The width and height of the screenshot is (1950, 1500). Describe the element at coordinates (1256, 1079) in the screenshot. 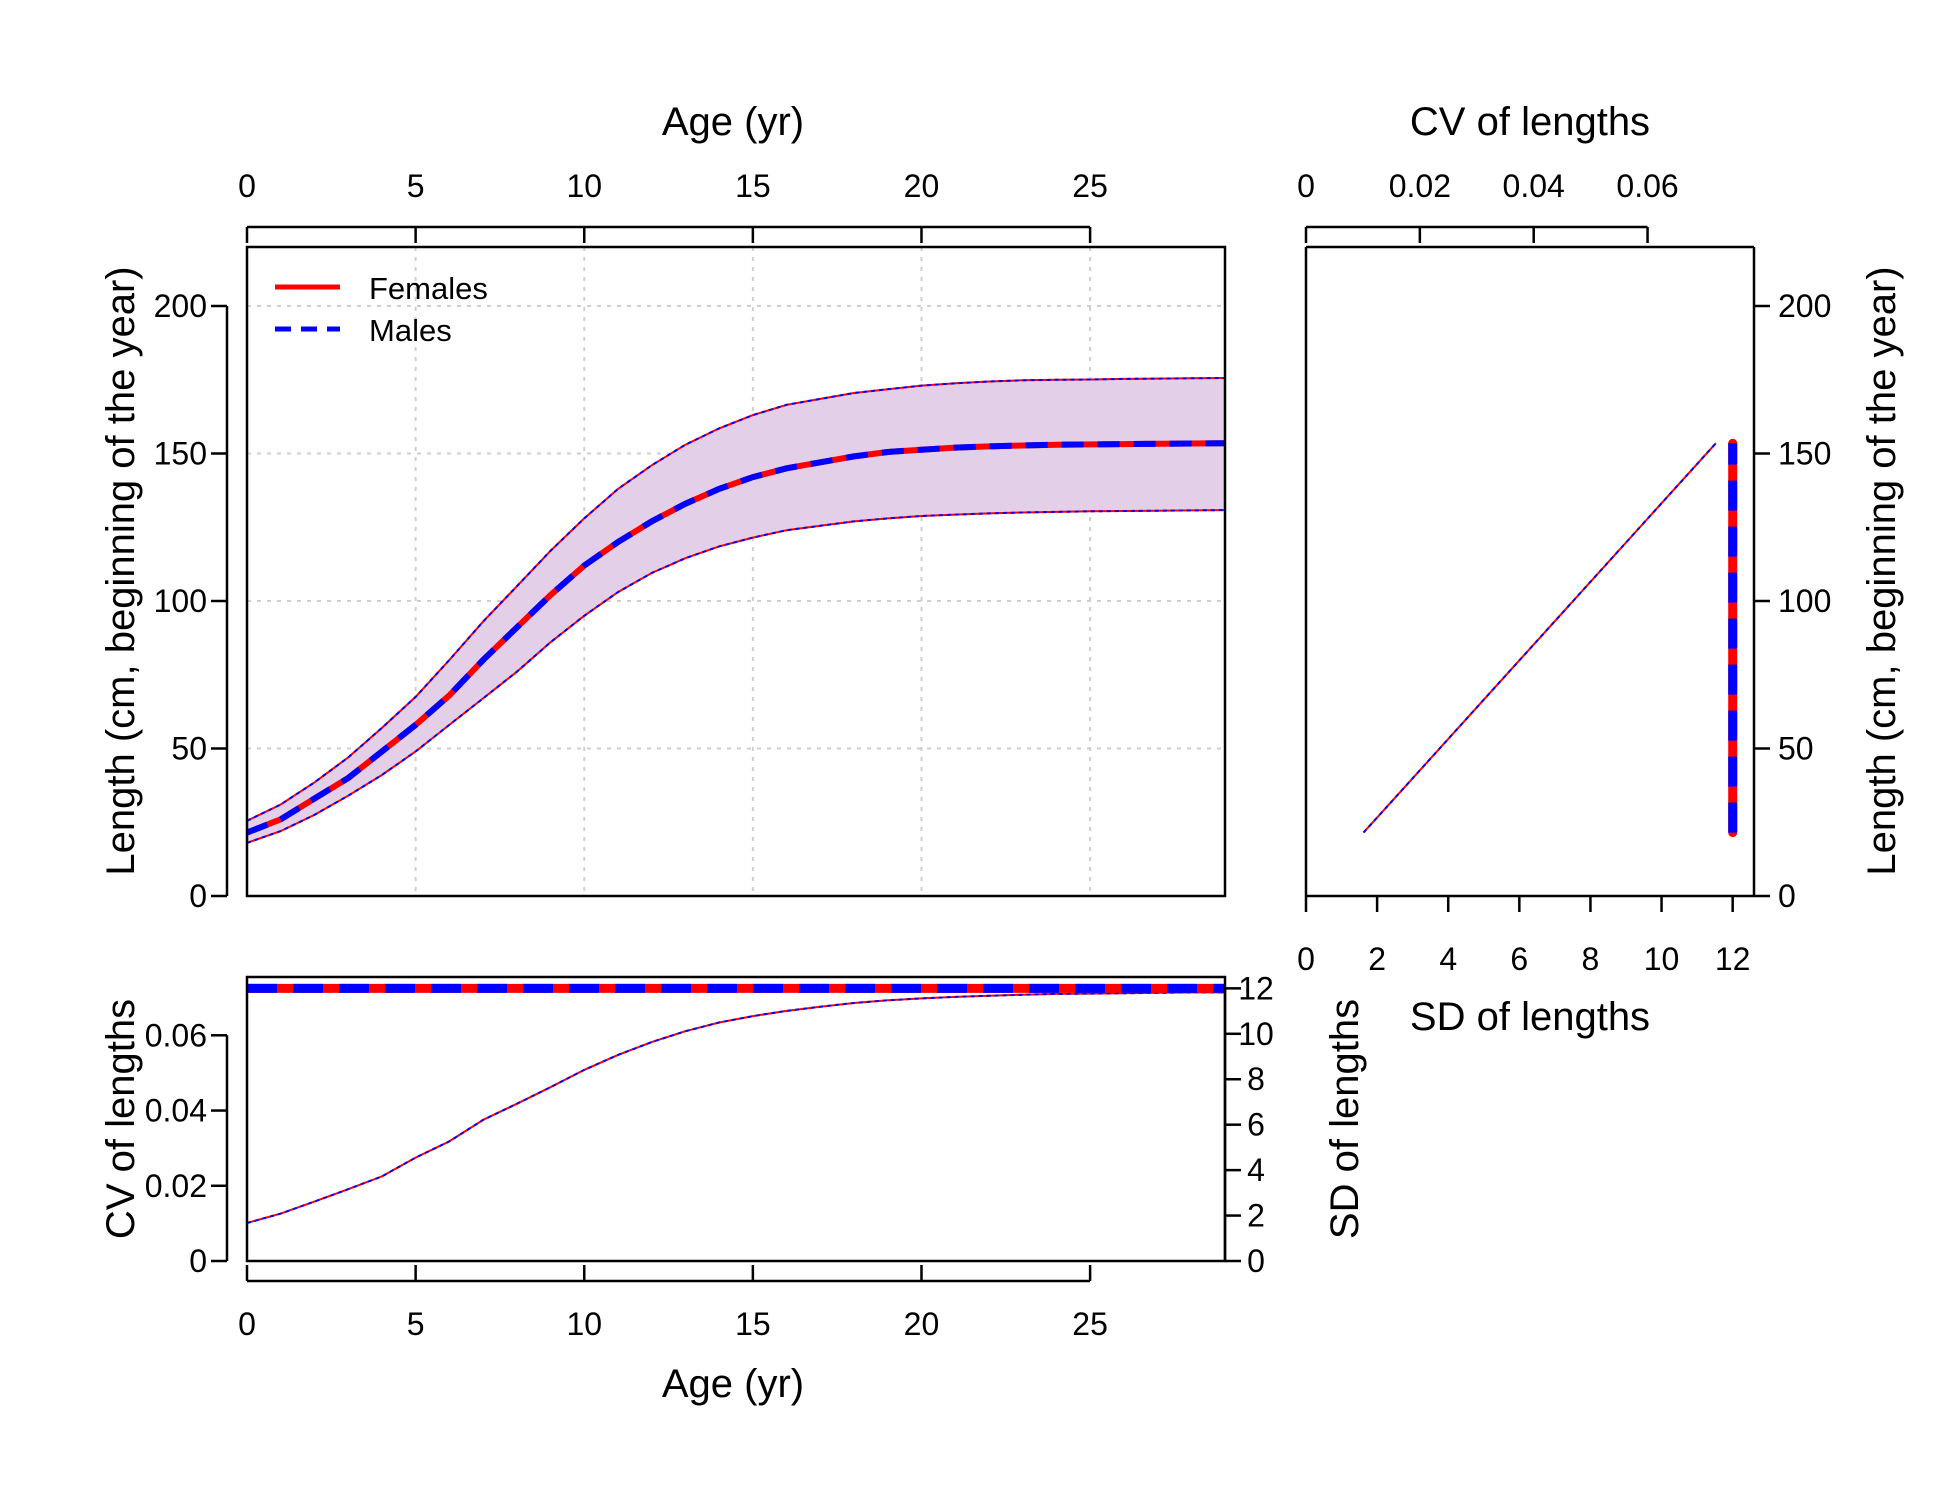

I see `y2-tick-label: 8` at that location.